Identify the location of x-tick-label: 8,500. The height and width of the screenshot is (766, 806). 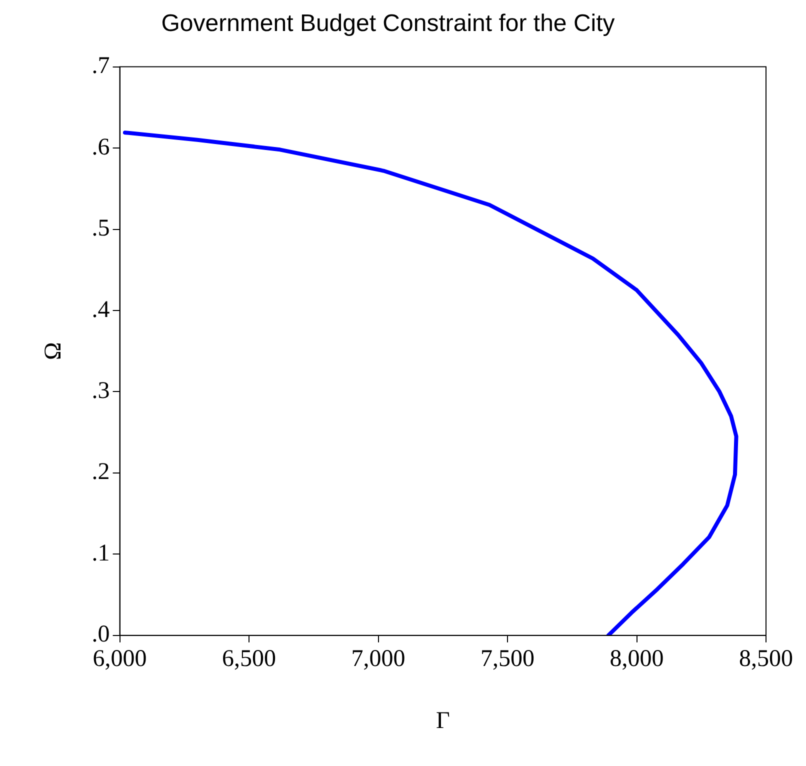
(766, 659).